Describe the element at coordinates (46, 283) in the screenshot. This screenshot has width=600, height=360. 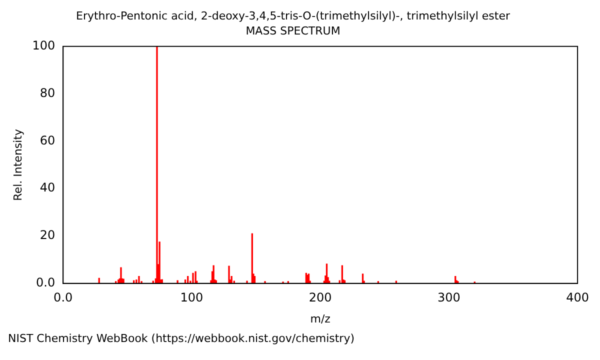
I see `y-tick-label: 0.0` at that location.